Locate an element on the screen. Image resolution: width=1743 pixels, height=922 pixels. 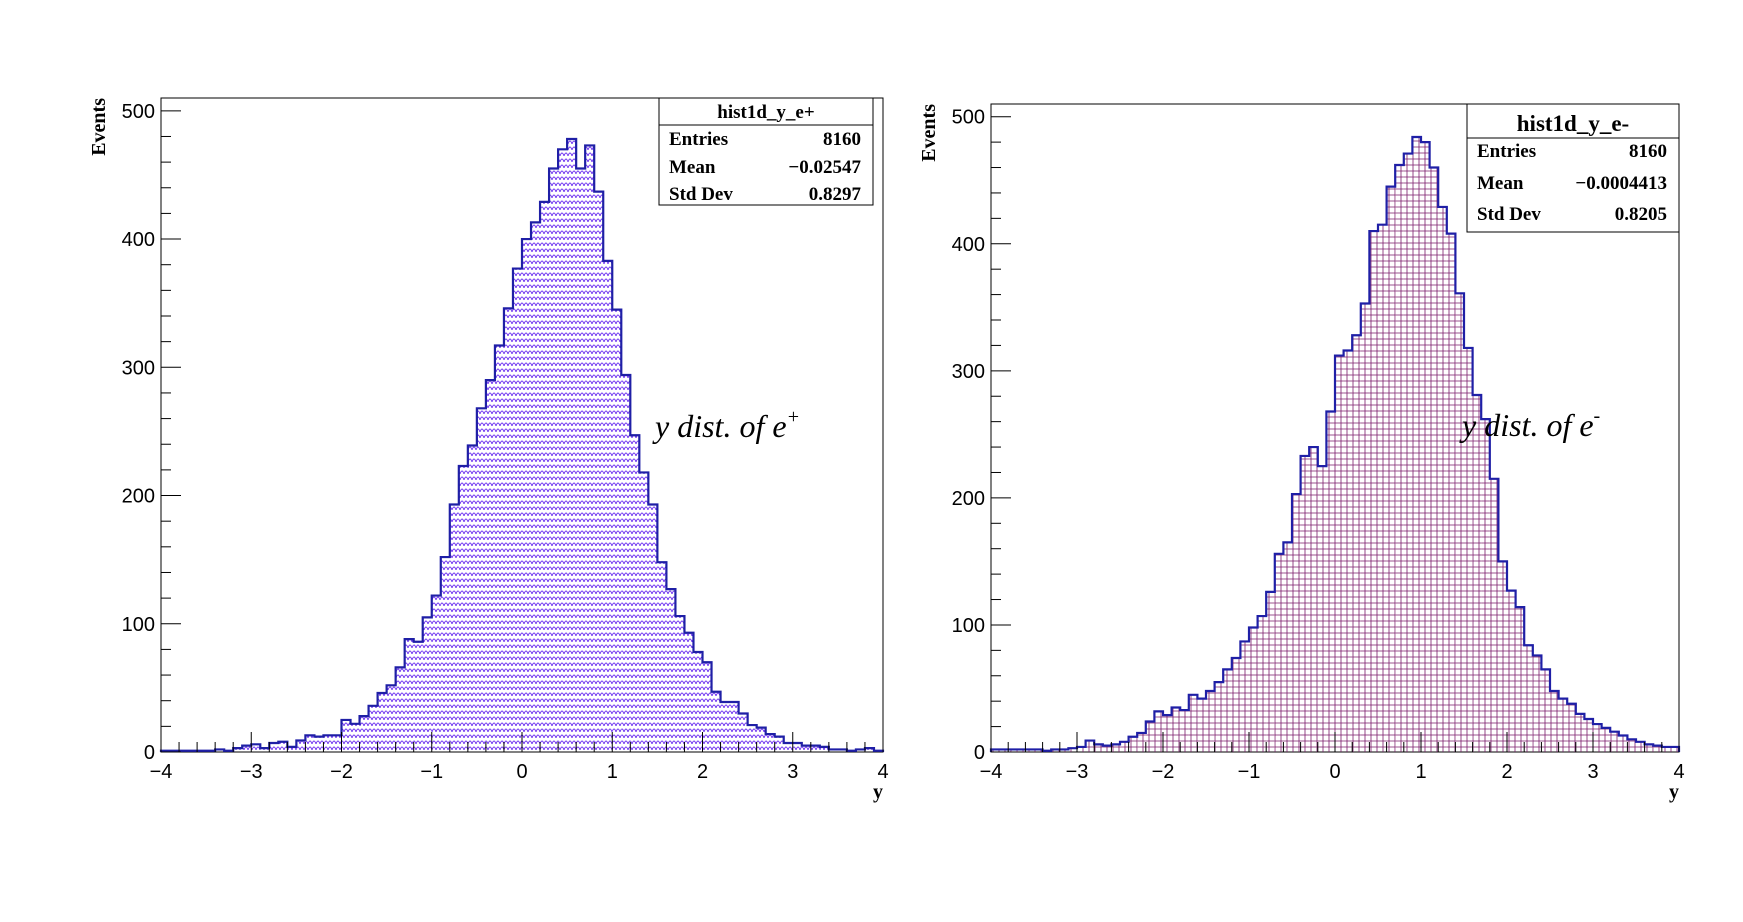
stats-entries-value-right: 8160 is located at coordinates (1648, 151).